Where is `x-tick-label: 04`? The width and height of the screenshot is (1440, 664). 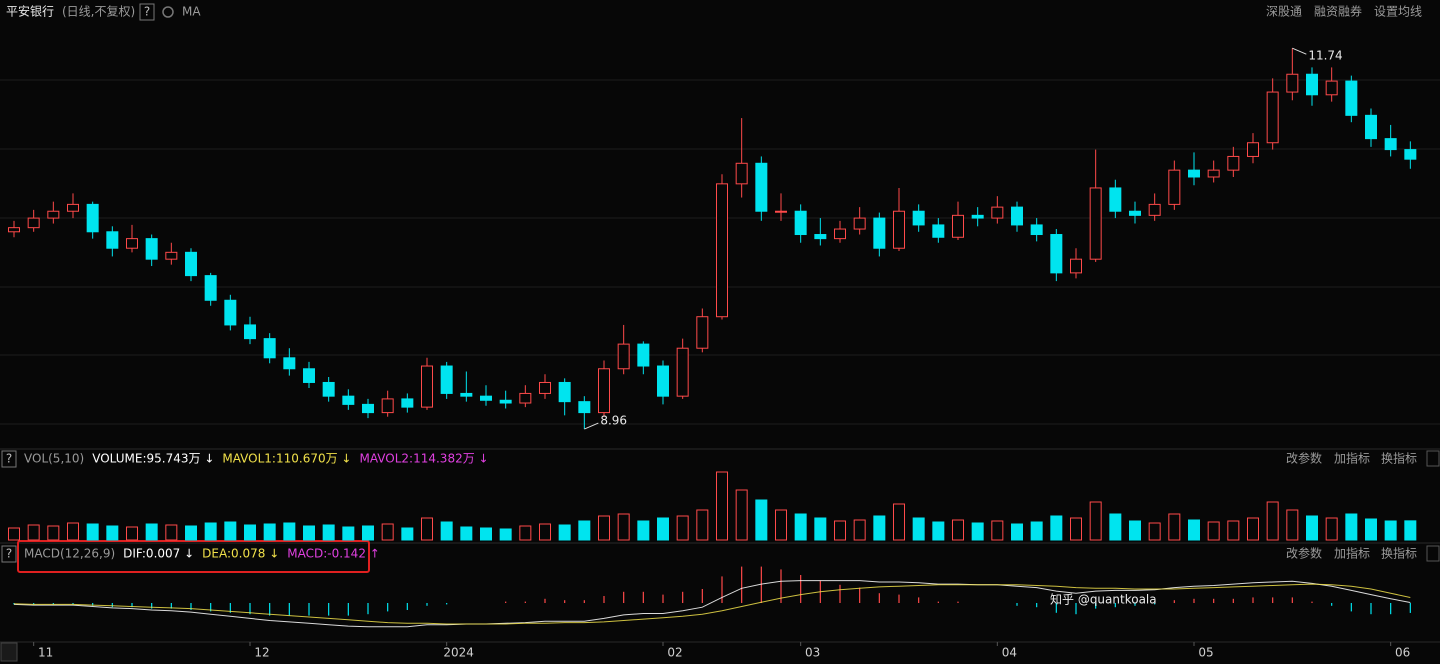 x-tick-label: 04 is located at coordinates (1009, 653).